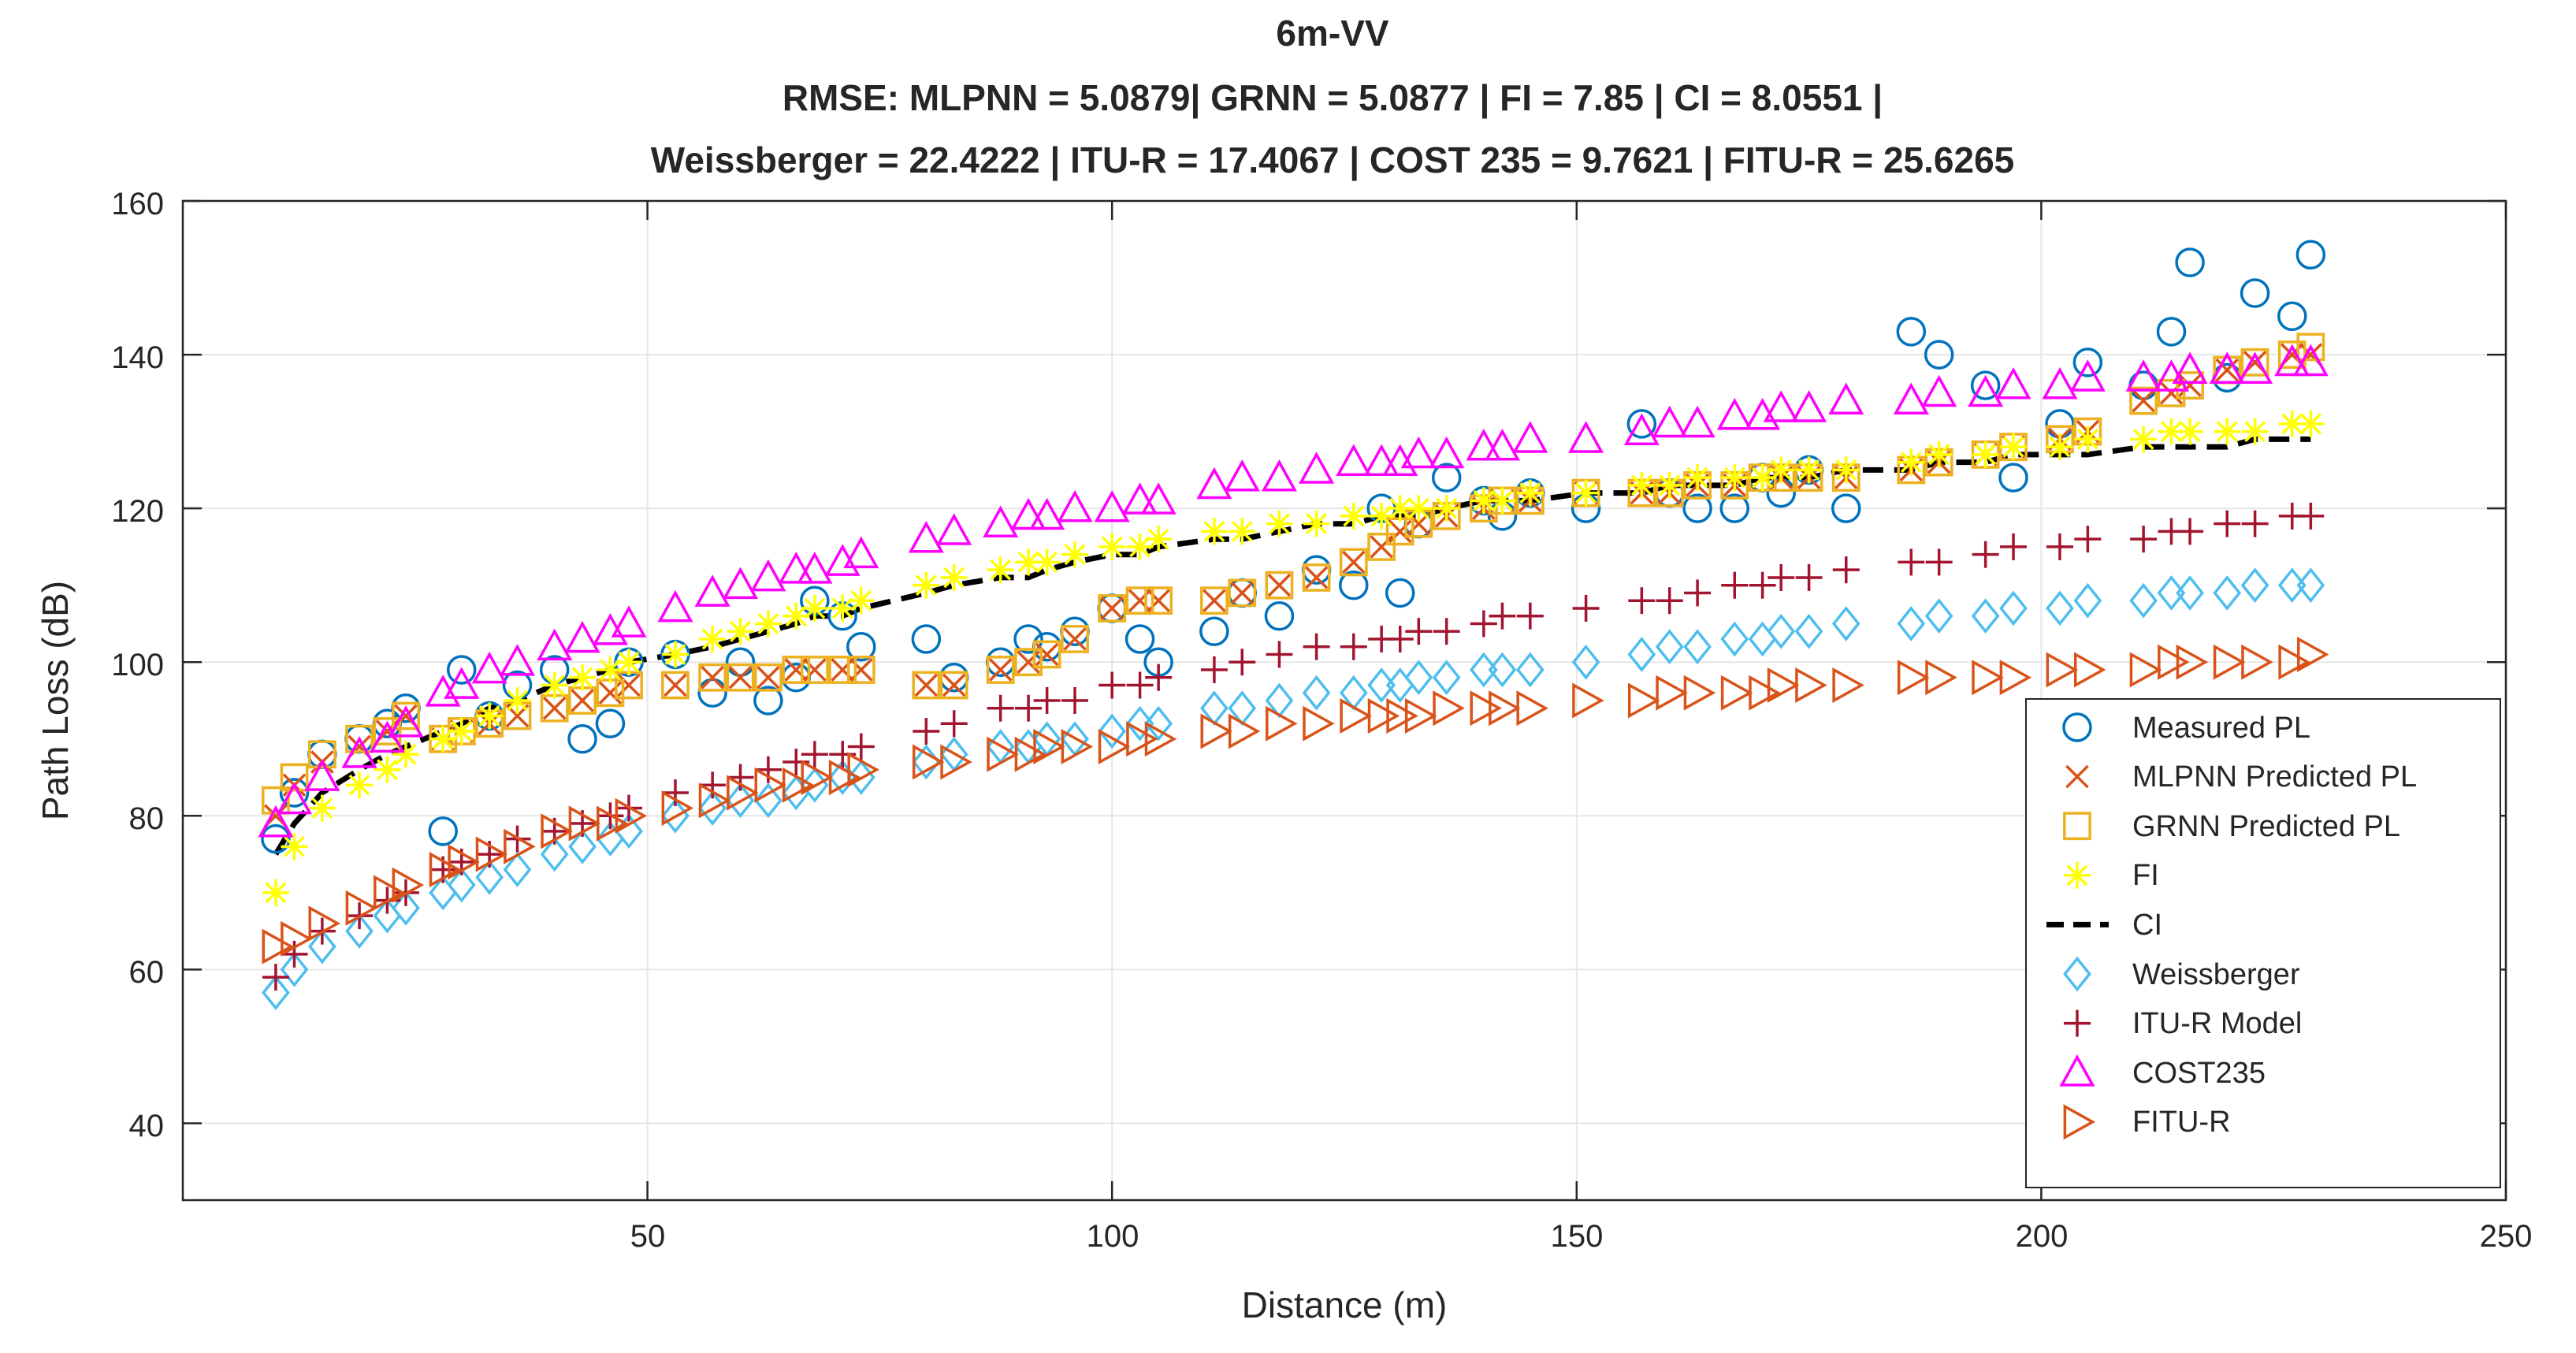 The height and width of the screenshot is (1353, 2576). Describe the element at coordinates (1332, 33) in the screenshot. I see `chart-title: 6m-VV` at that location.